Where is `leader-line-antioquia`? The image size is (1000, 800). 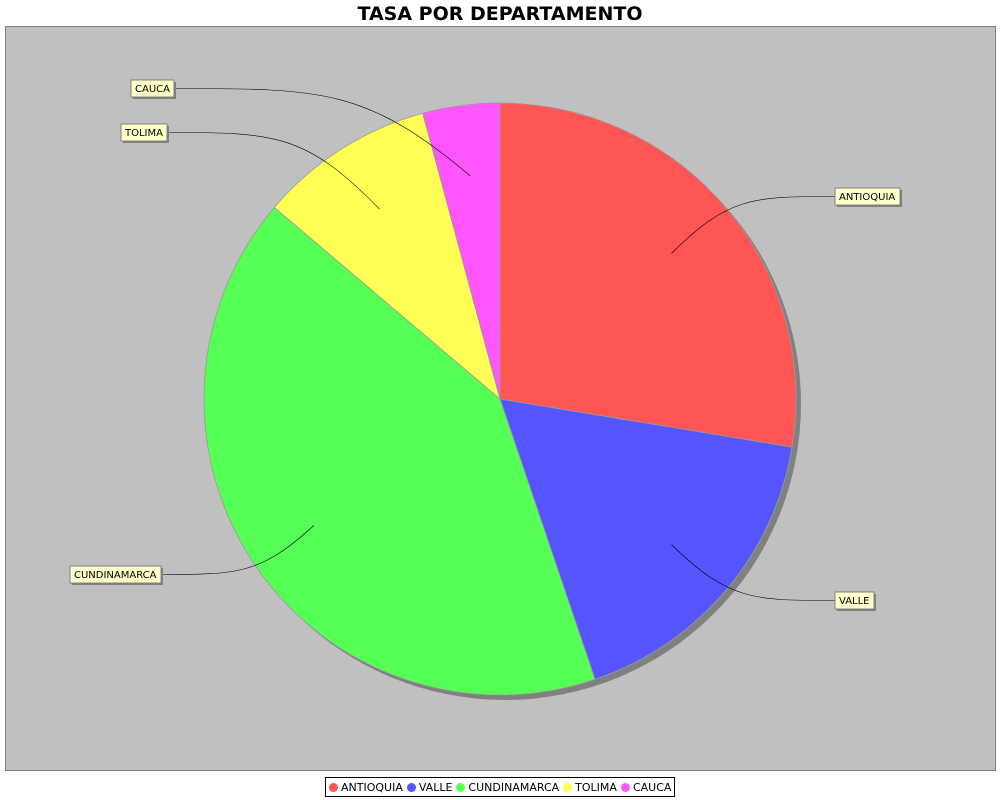
leader-line-antioquia is located at coordinates (753, 225).